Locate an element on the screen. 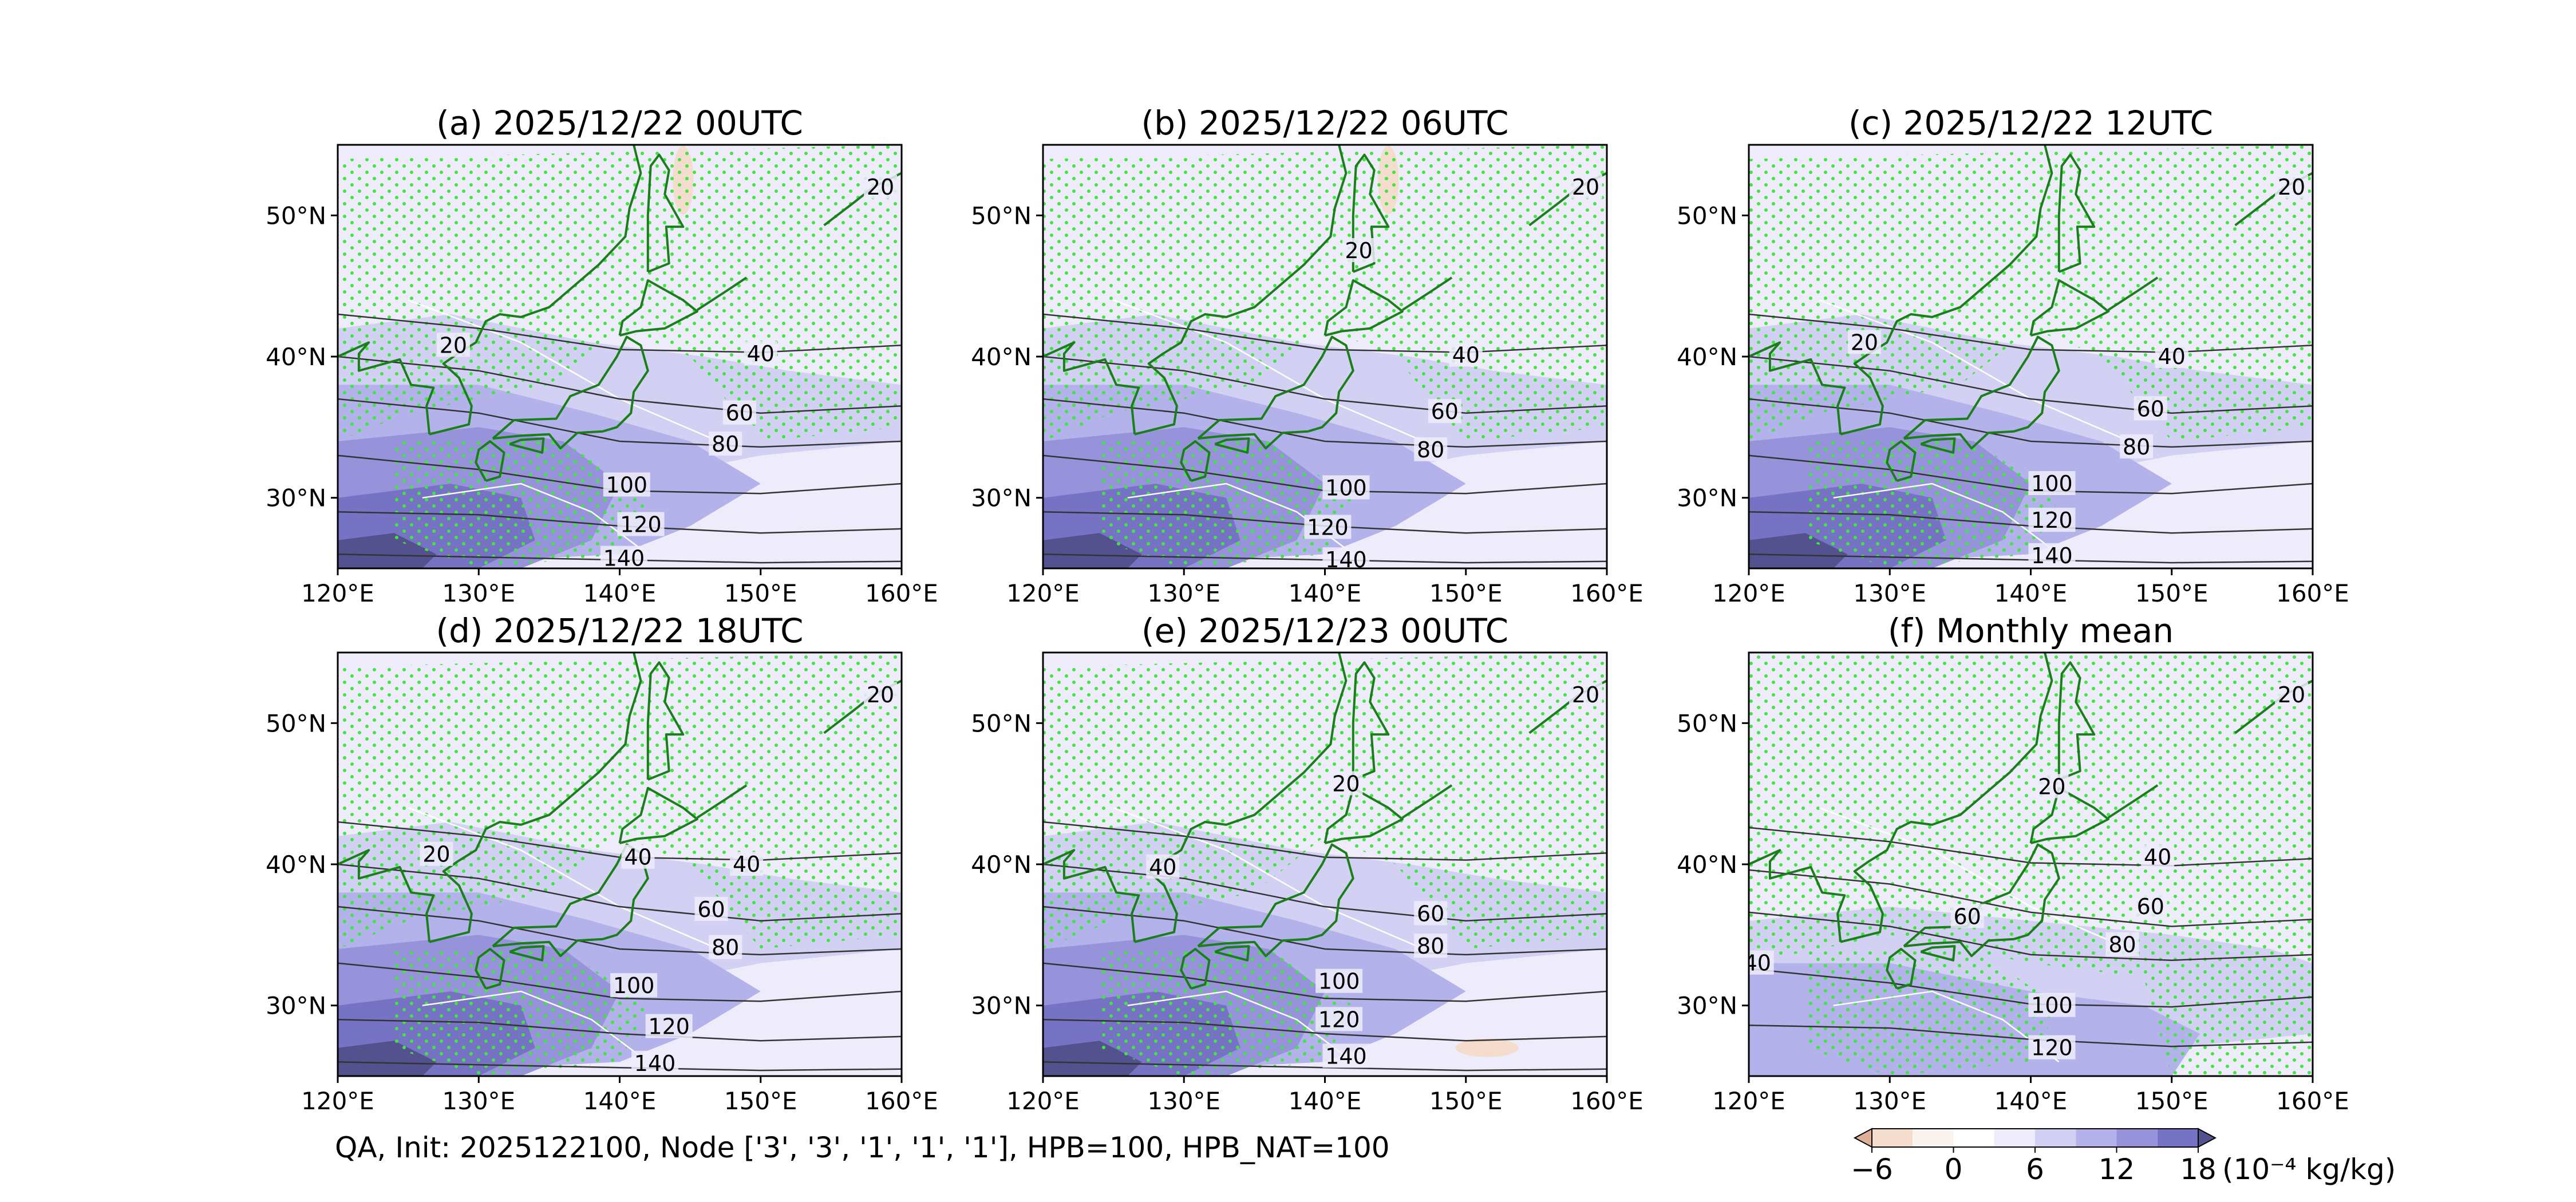  stipple-region is located at coordinates (2031, 864).